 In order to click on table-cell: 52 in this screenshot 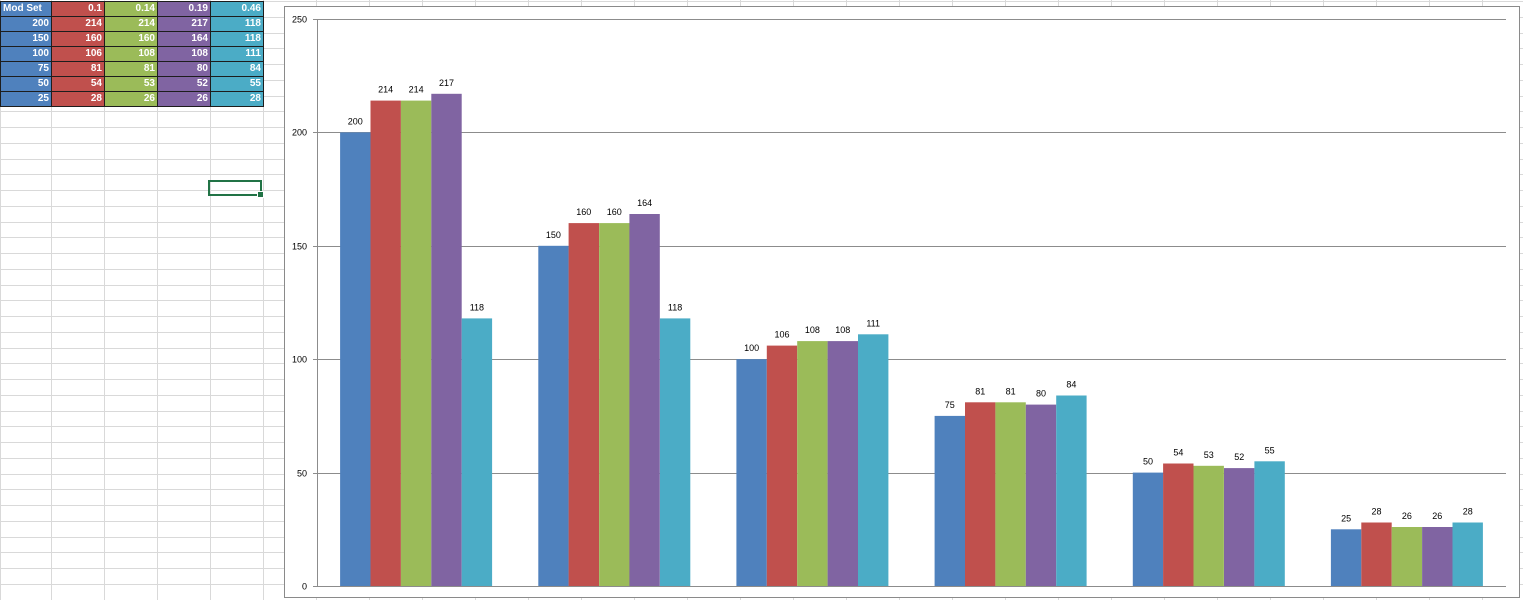, I will do `click(184, 84)`.